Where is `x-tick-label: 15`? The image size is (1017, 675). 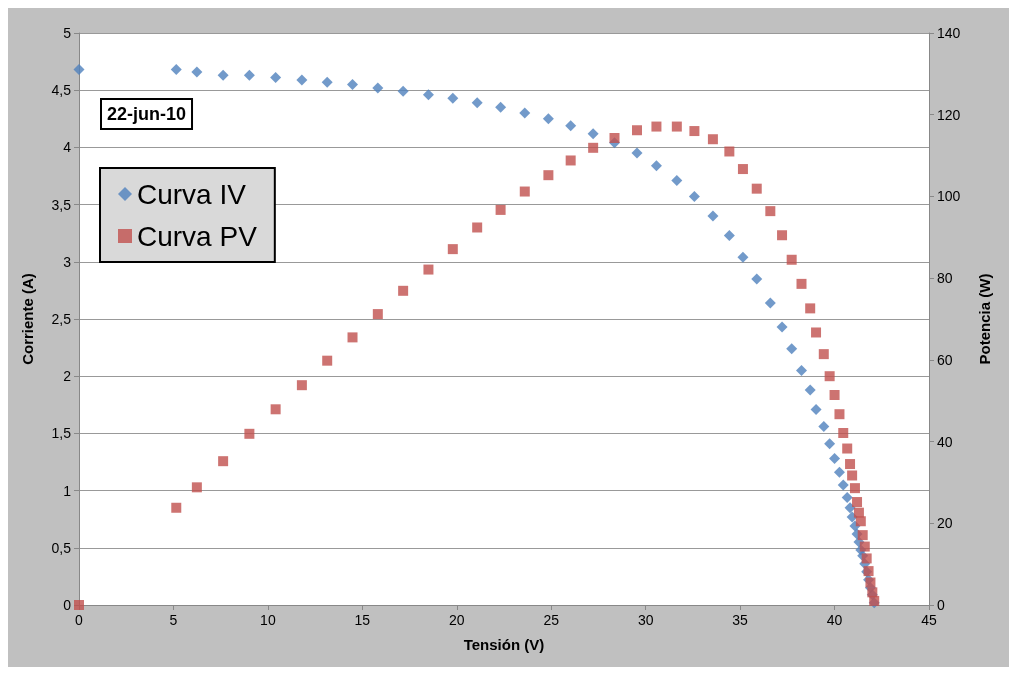 x-tick-label: 15 is located at coordinates (362, 620).